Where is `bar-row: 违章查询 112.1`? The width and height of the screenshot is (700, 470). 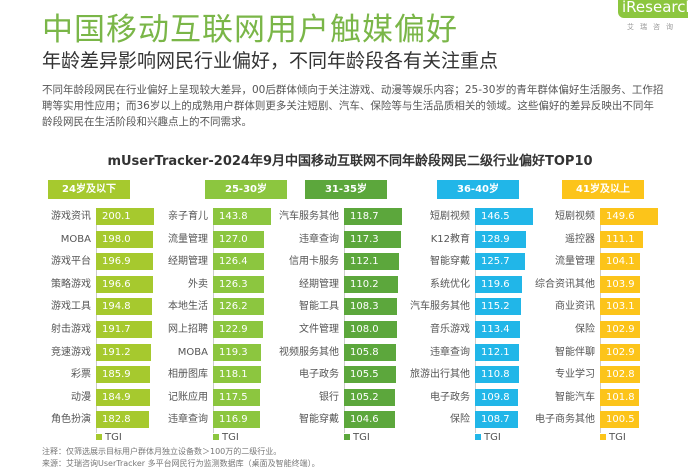
bar-row: 违章查询 112.1 is located at coordinates (475, 352).